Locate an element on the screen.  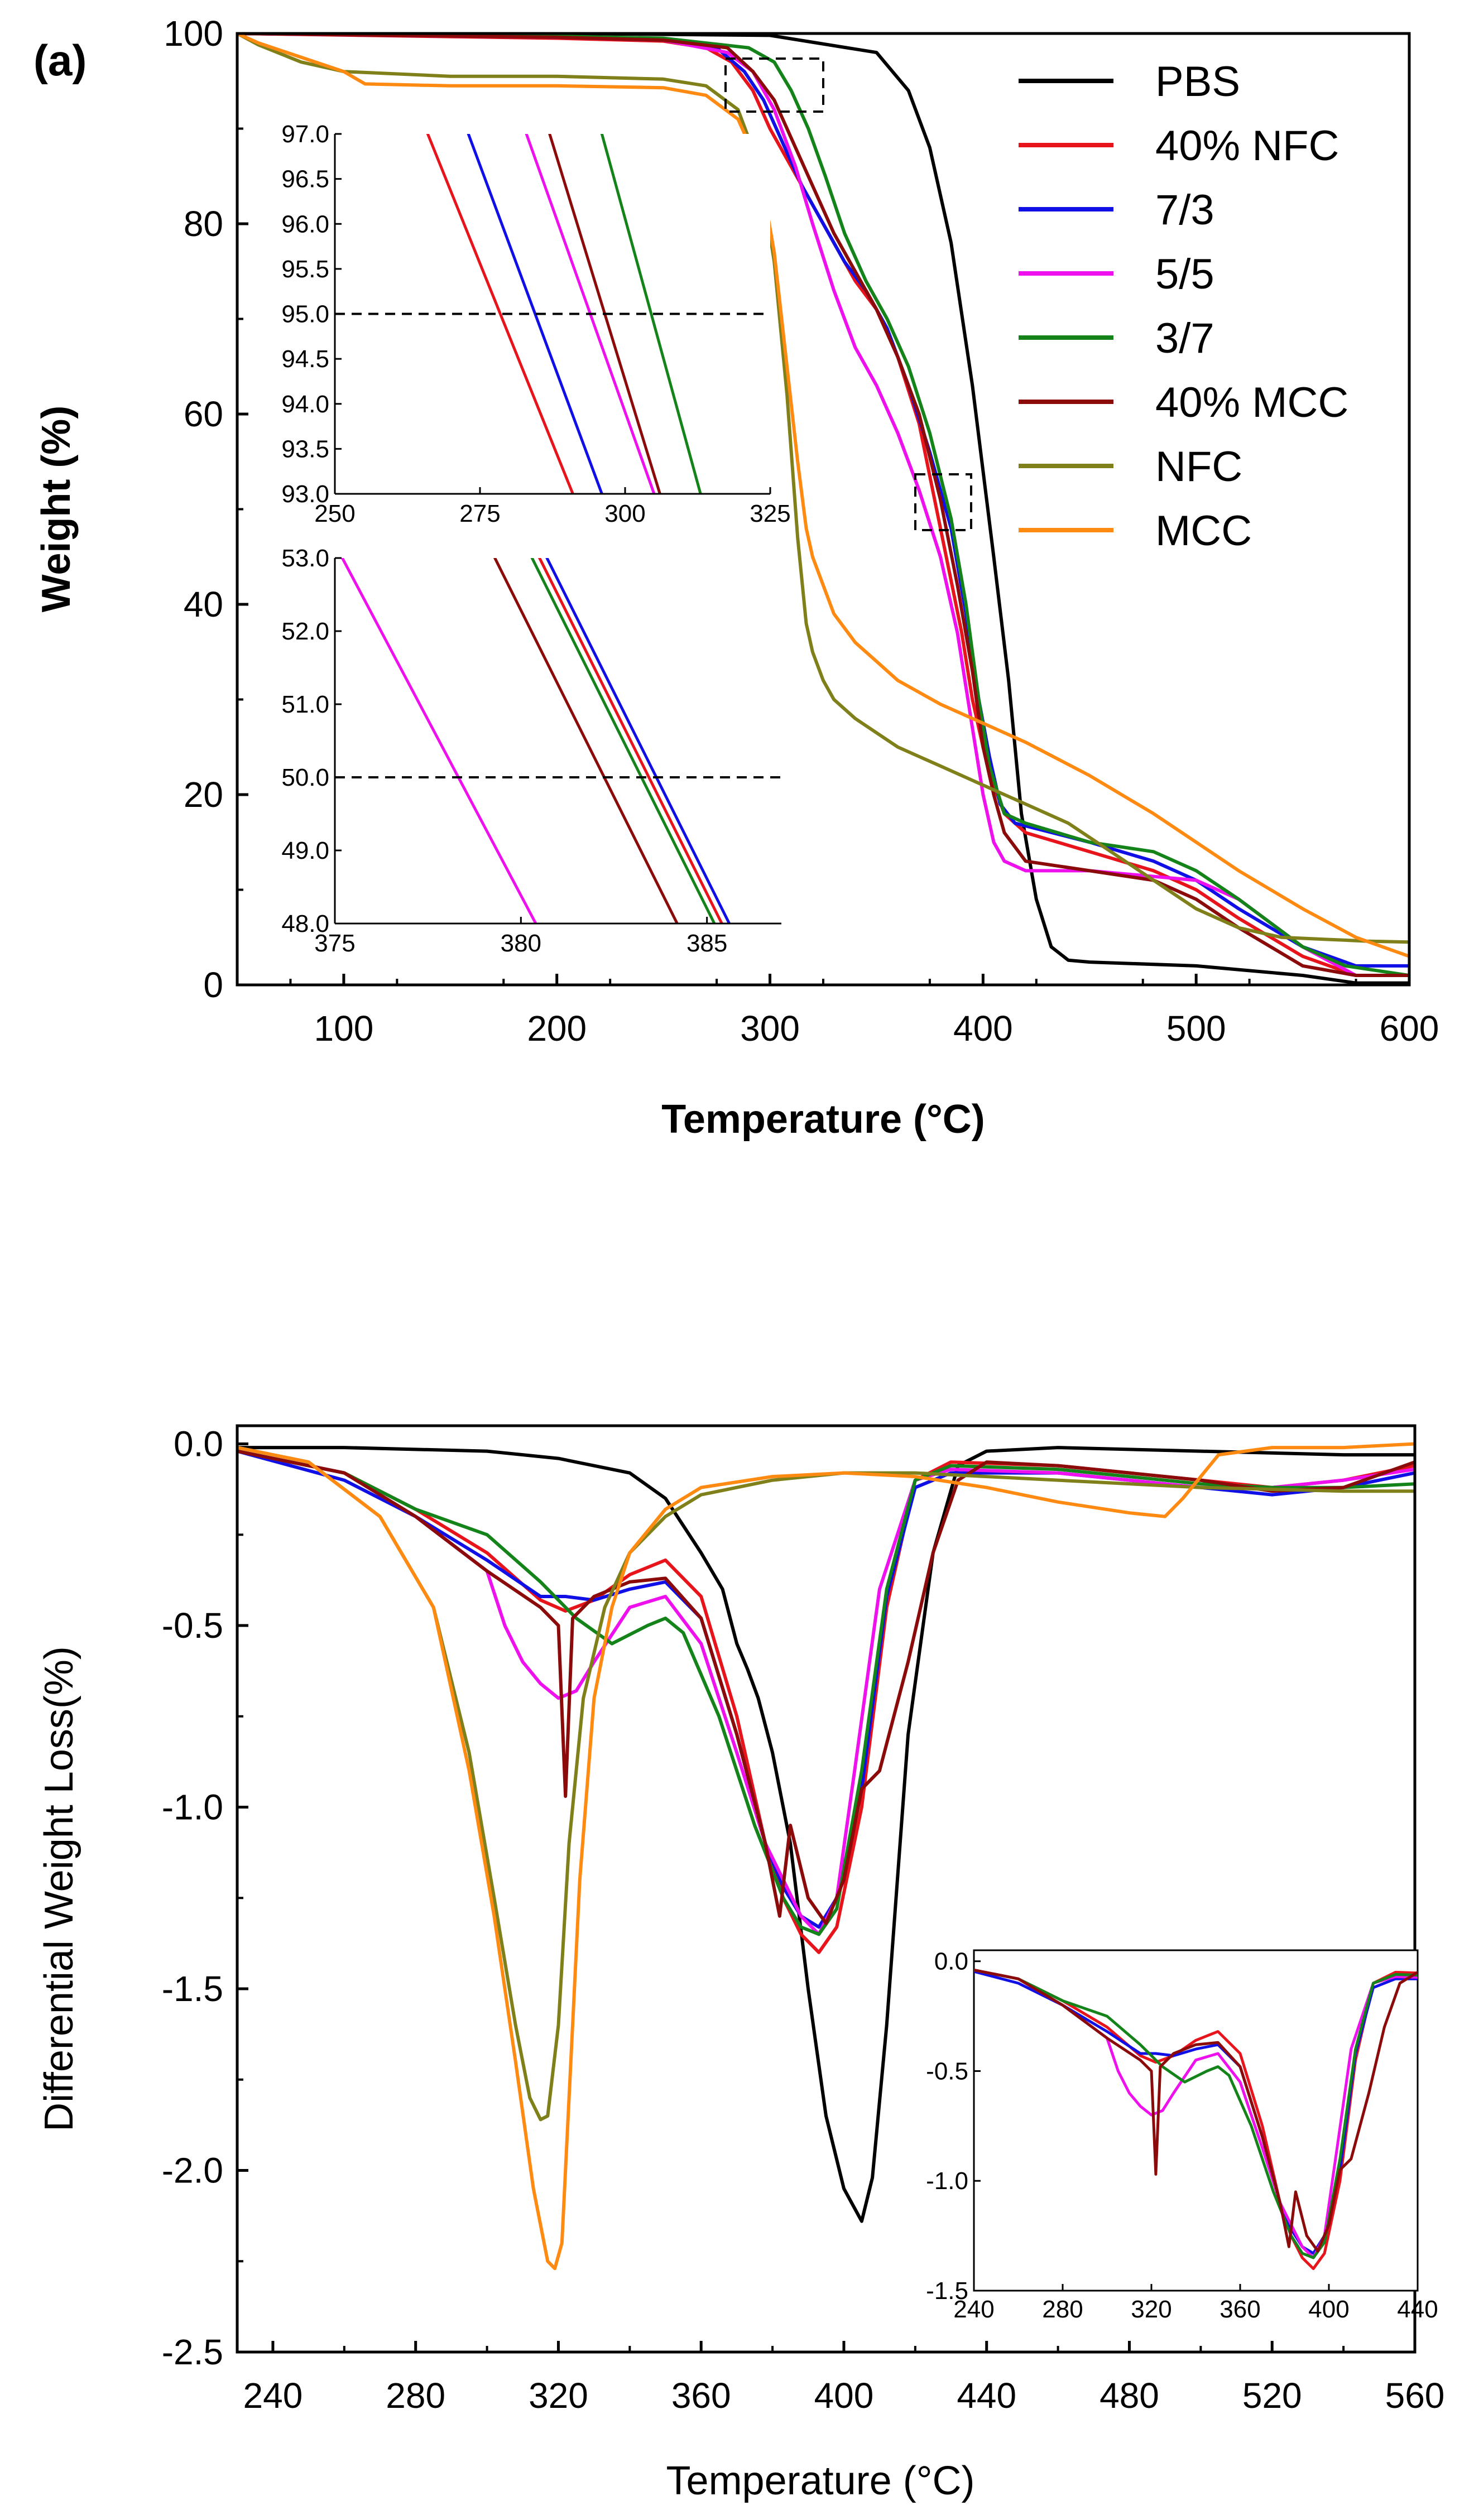
panel-a-y-tick-label: 0 is located at coordinates (213, 985).